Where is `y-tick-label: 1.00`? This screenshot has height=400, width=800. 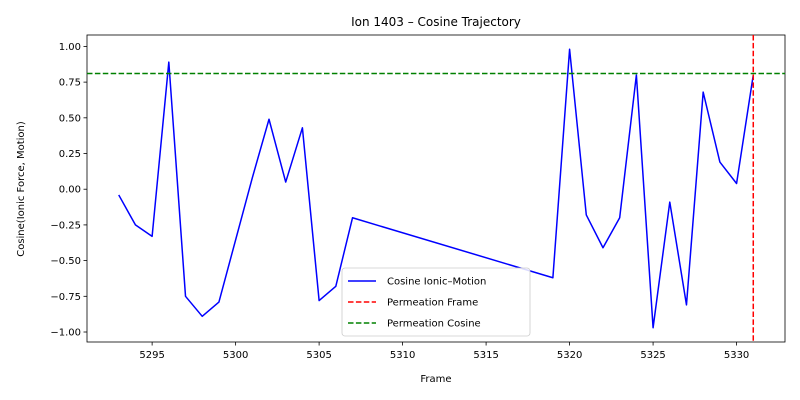 y-tick-label: 1.00 is located at coordinates (70, 47).